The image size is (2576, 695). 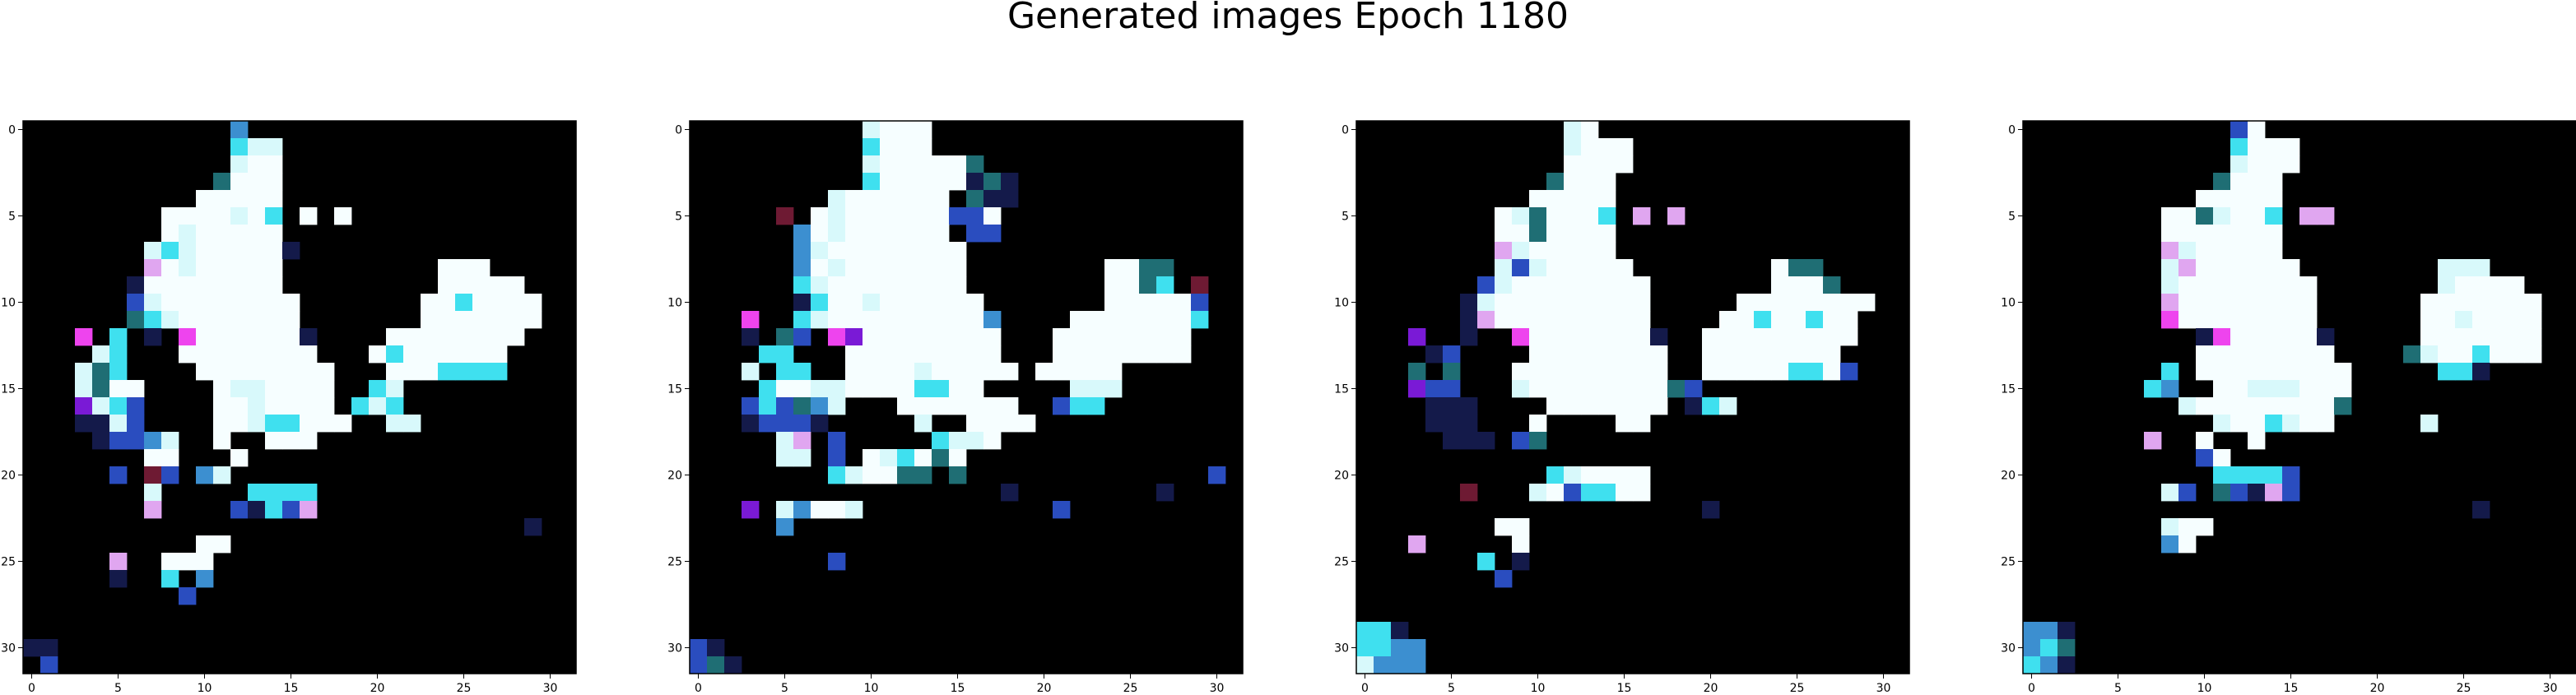 I want to click on y-tick-label: 15, so click(x=1341, y=389).